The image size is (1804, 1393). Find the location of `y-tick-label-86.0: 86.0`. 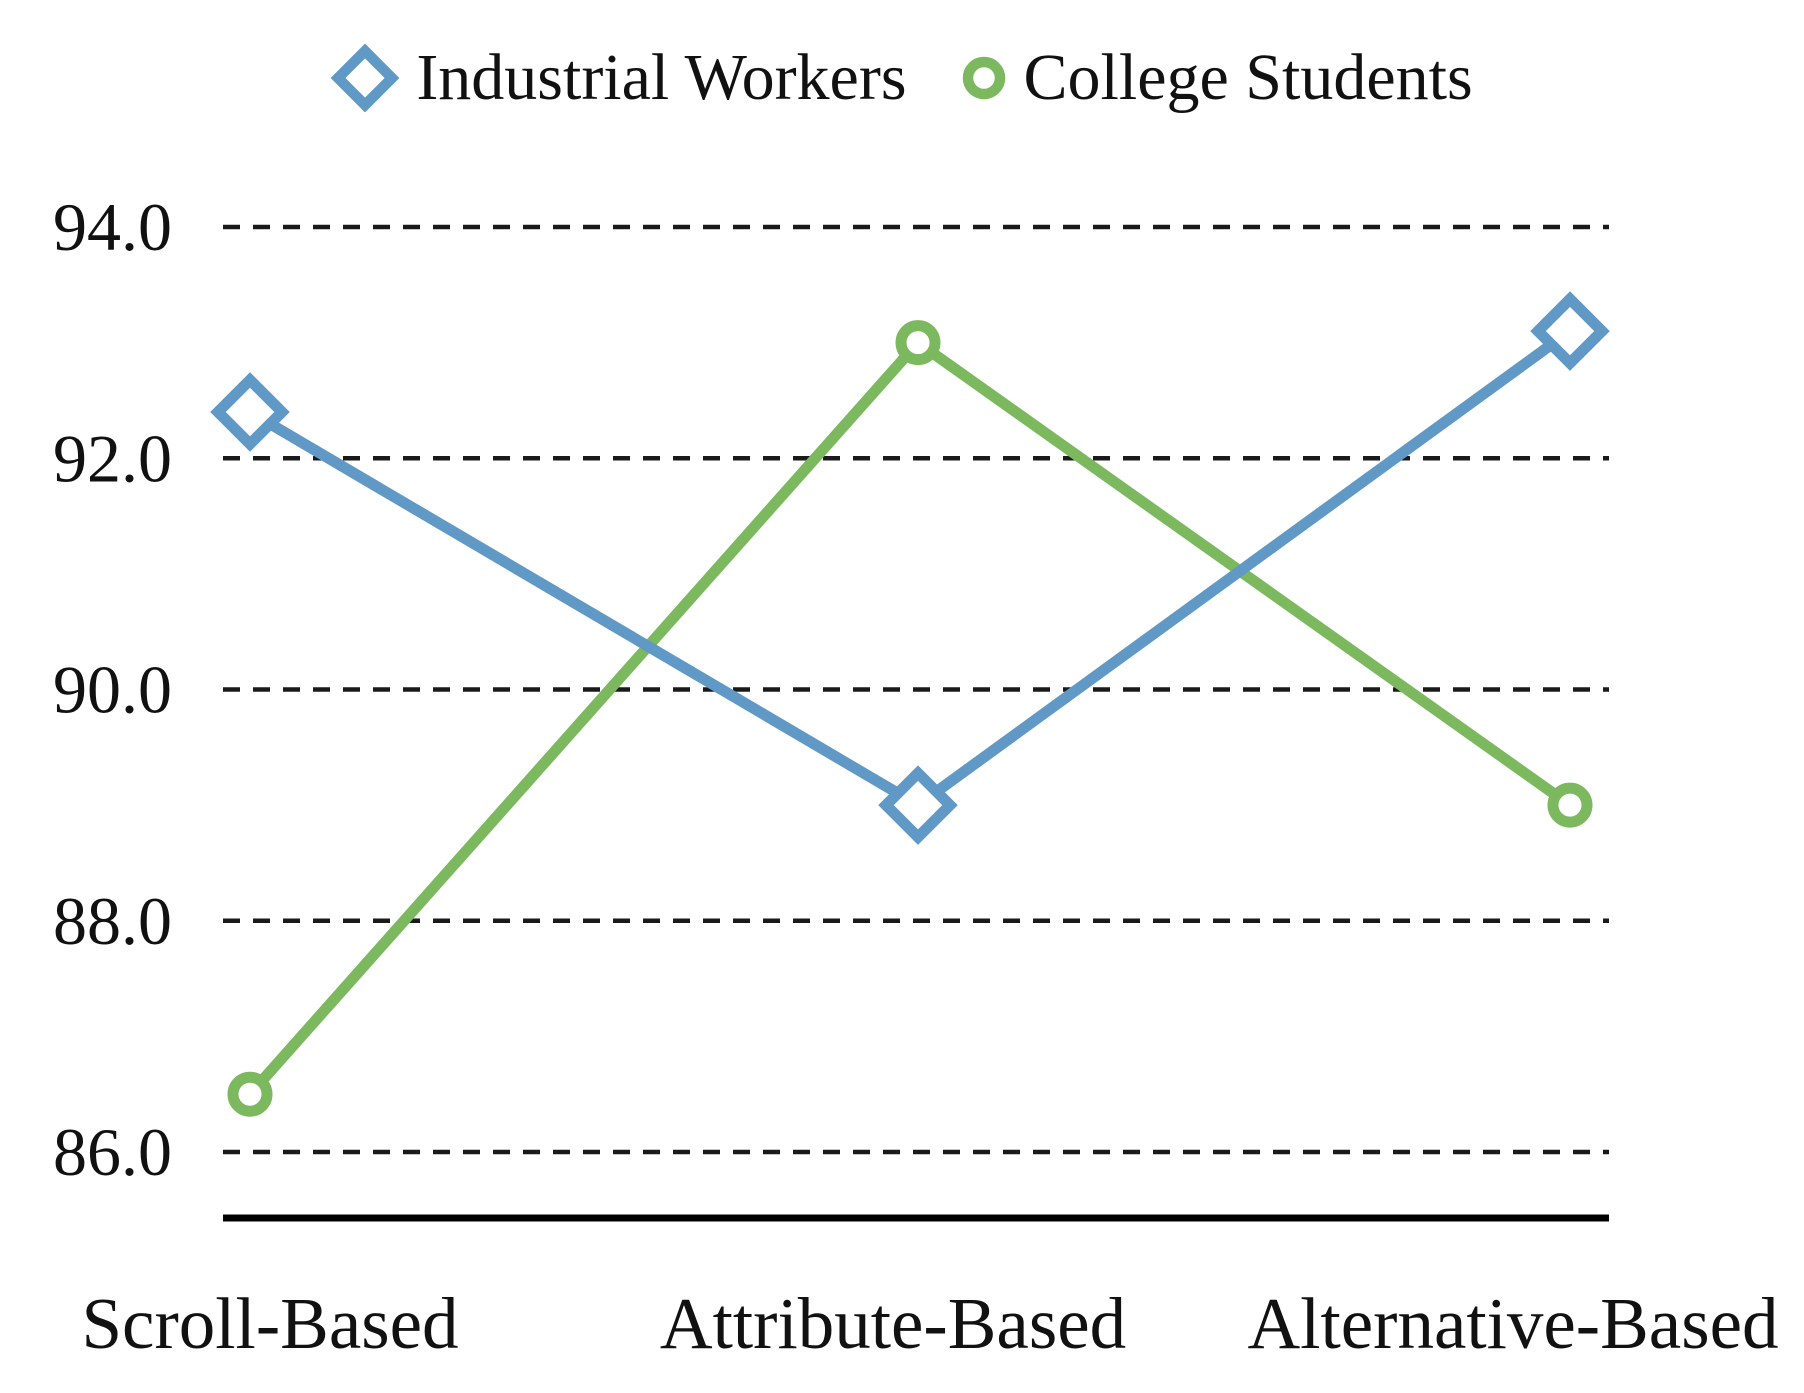

y-tick-label-86.0: 86.0 is located at coordinates (112, 1152).